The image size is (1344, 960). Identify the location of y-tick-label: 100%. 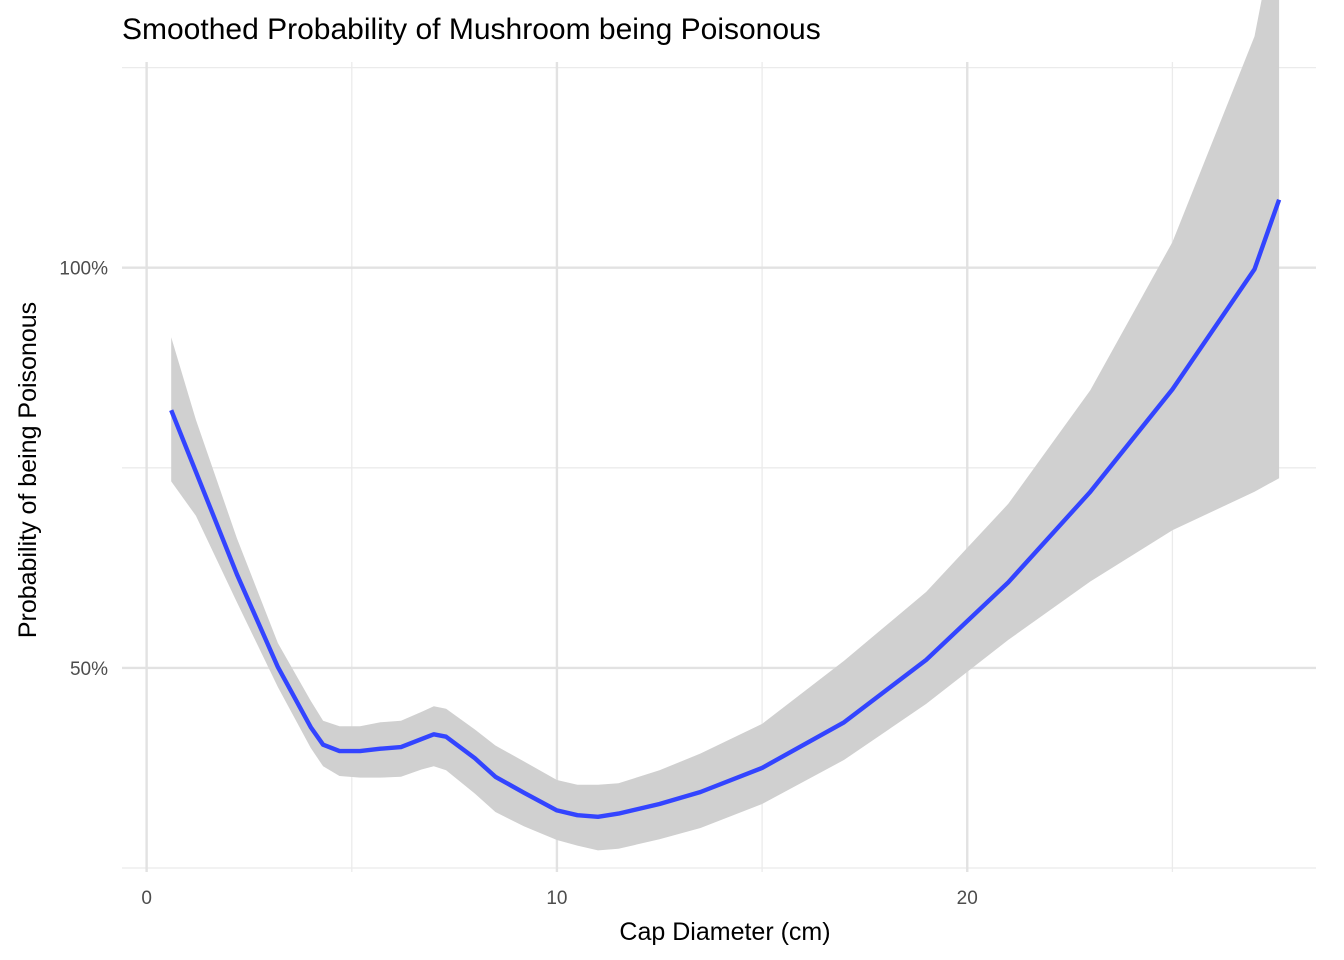
(83, 269).